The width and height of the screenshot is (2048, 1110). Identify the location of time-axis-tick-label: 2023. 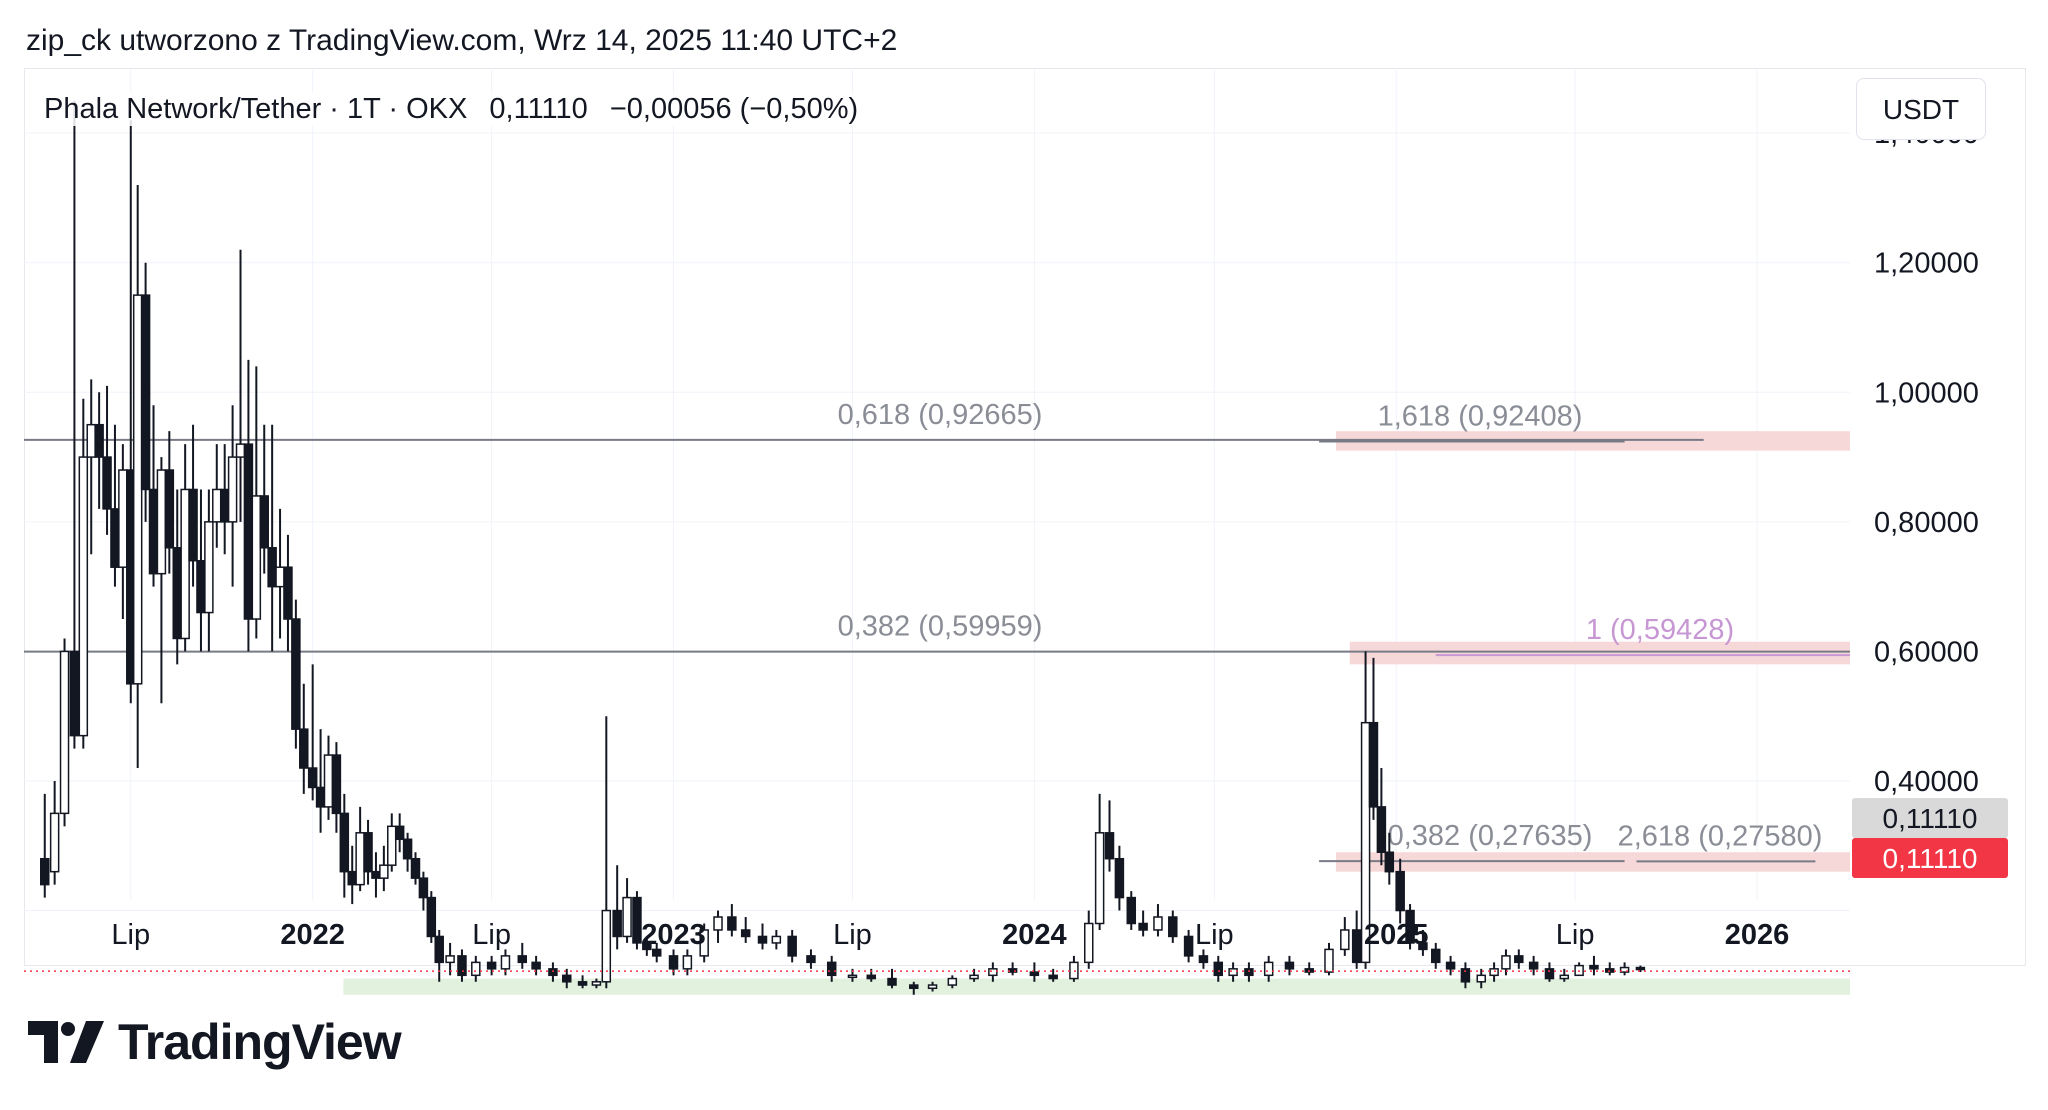
(673, 935).